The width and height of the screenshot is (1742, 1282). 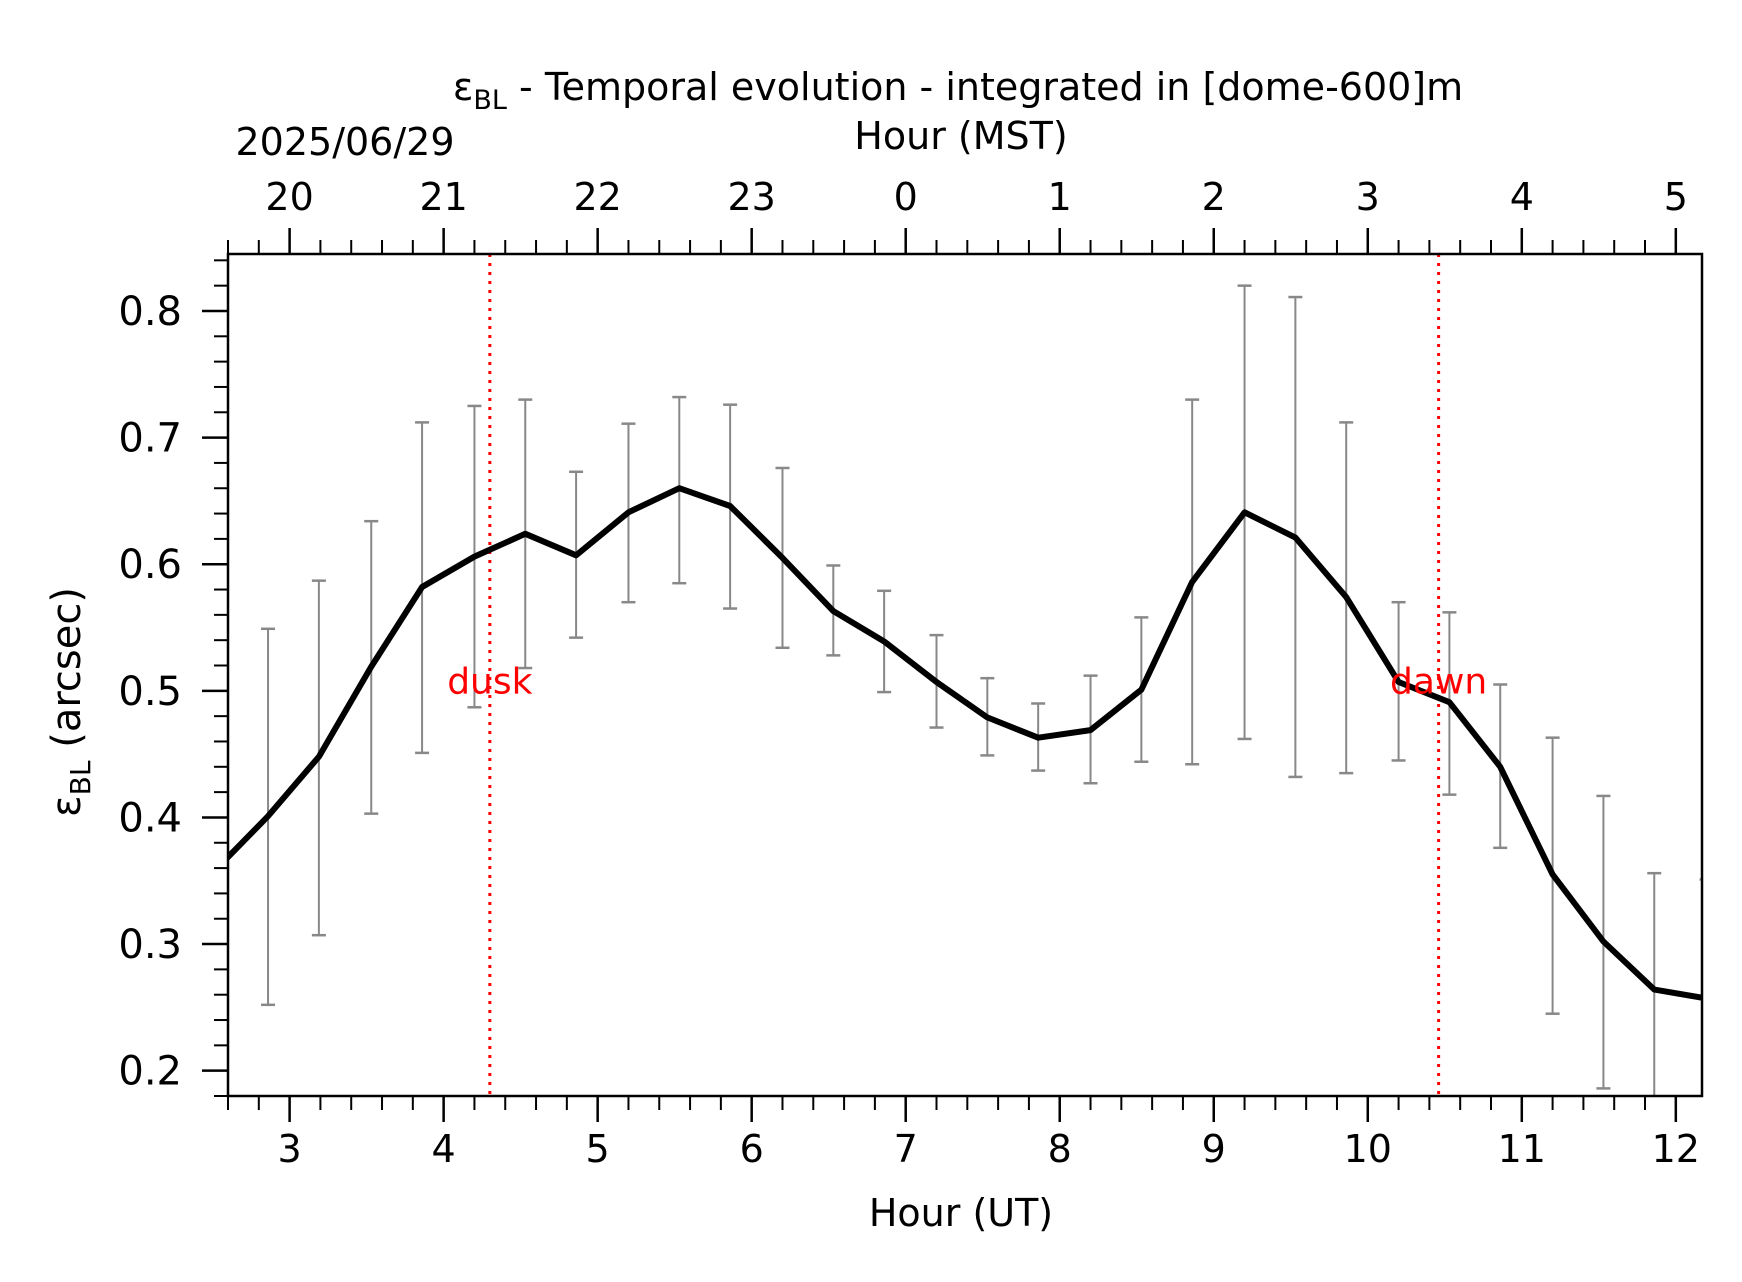 What do you see at coordinates (489, 682) in the screenshot?
I see `annotation-dusk: dusk` at bounding box center [489, 682].